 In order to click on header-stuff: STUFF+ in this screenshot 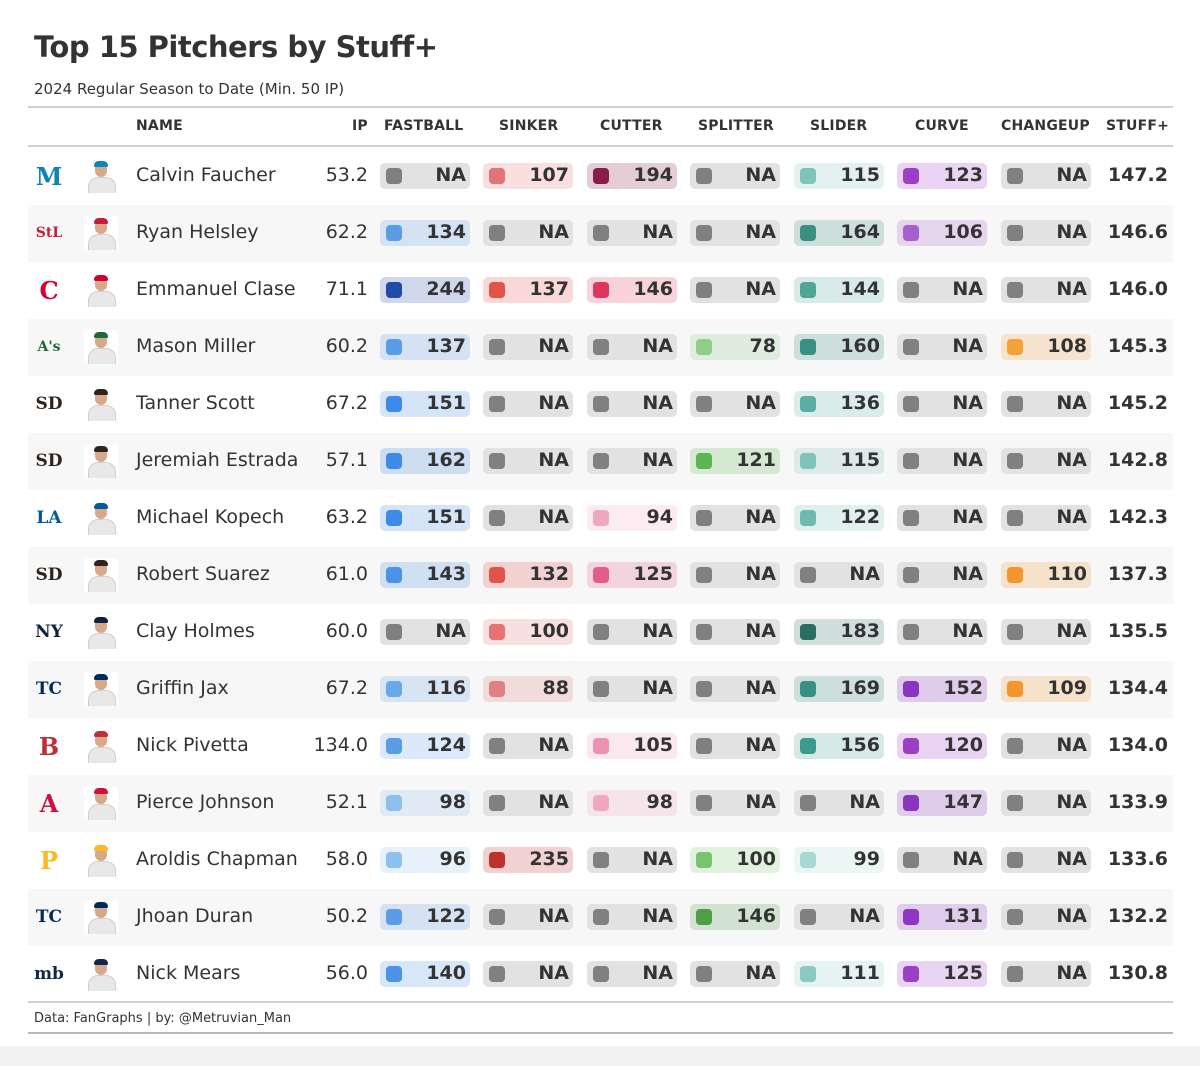, I will do `click(1138, 126)`.